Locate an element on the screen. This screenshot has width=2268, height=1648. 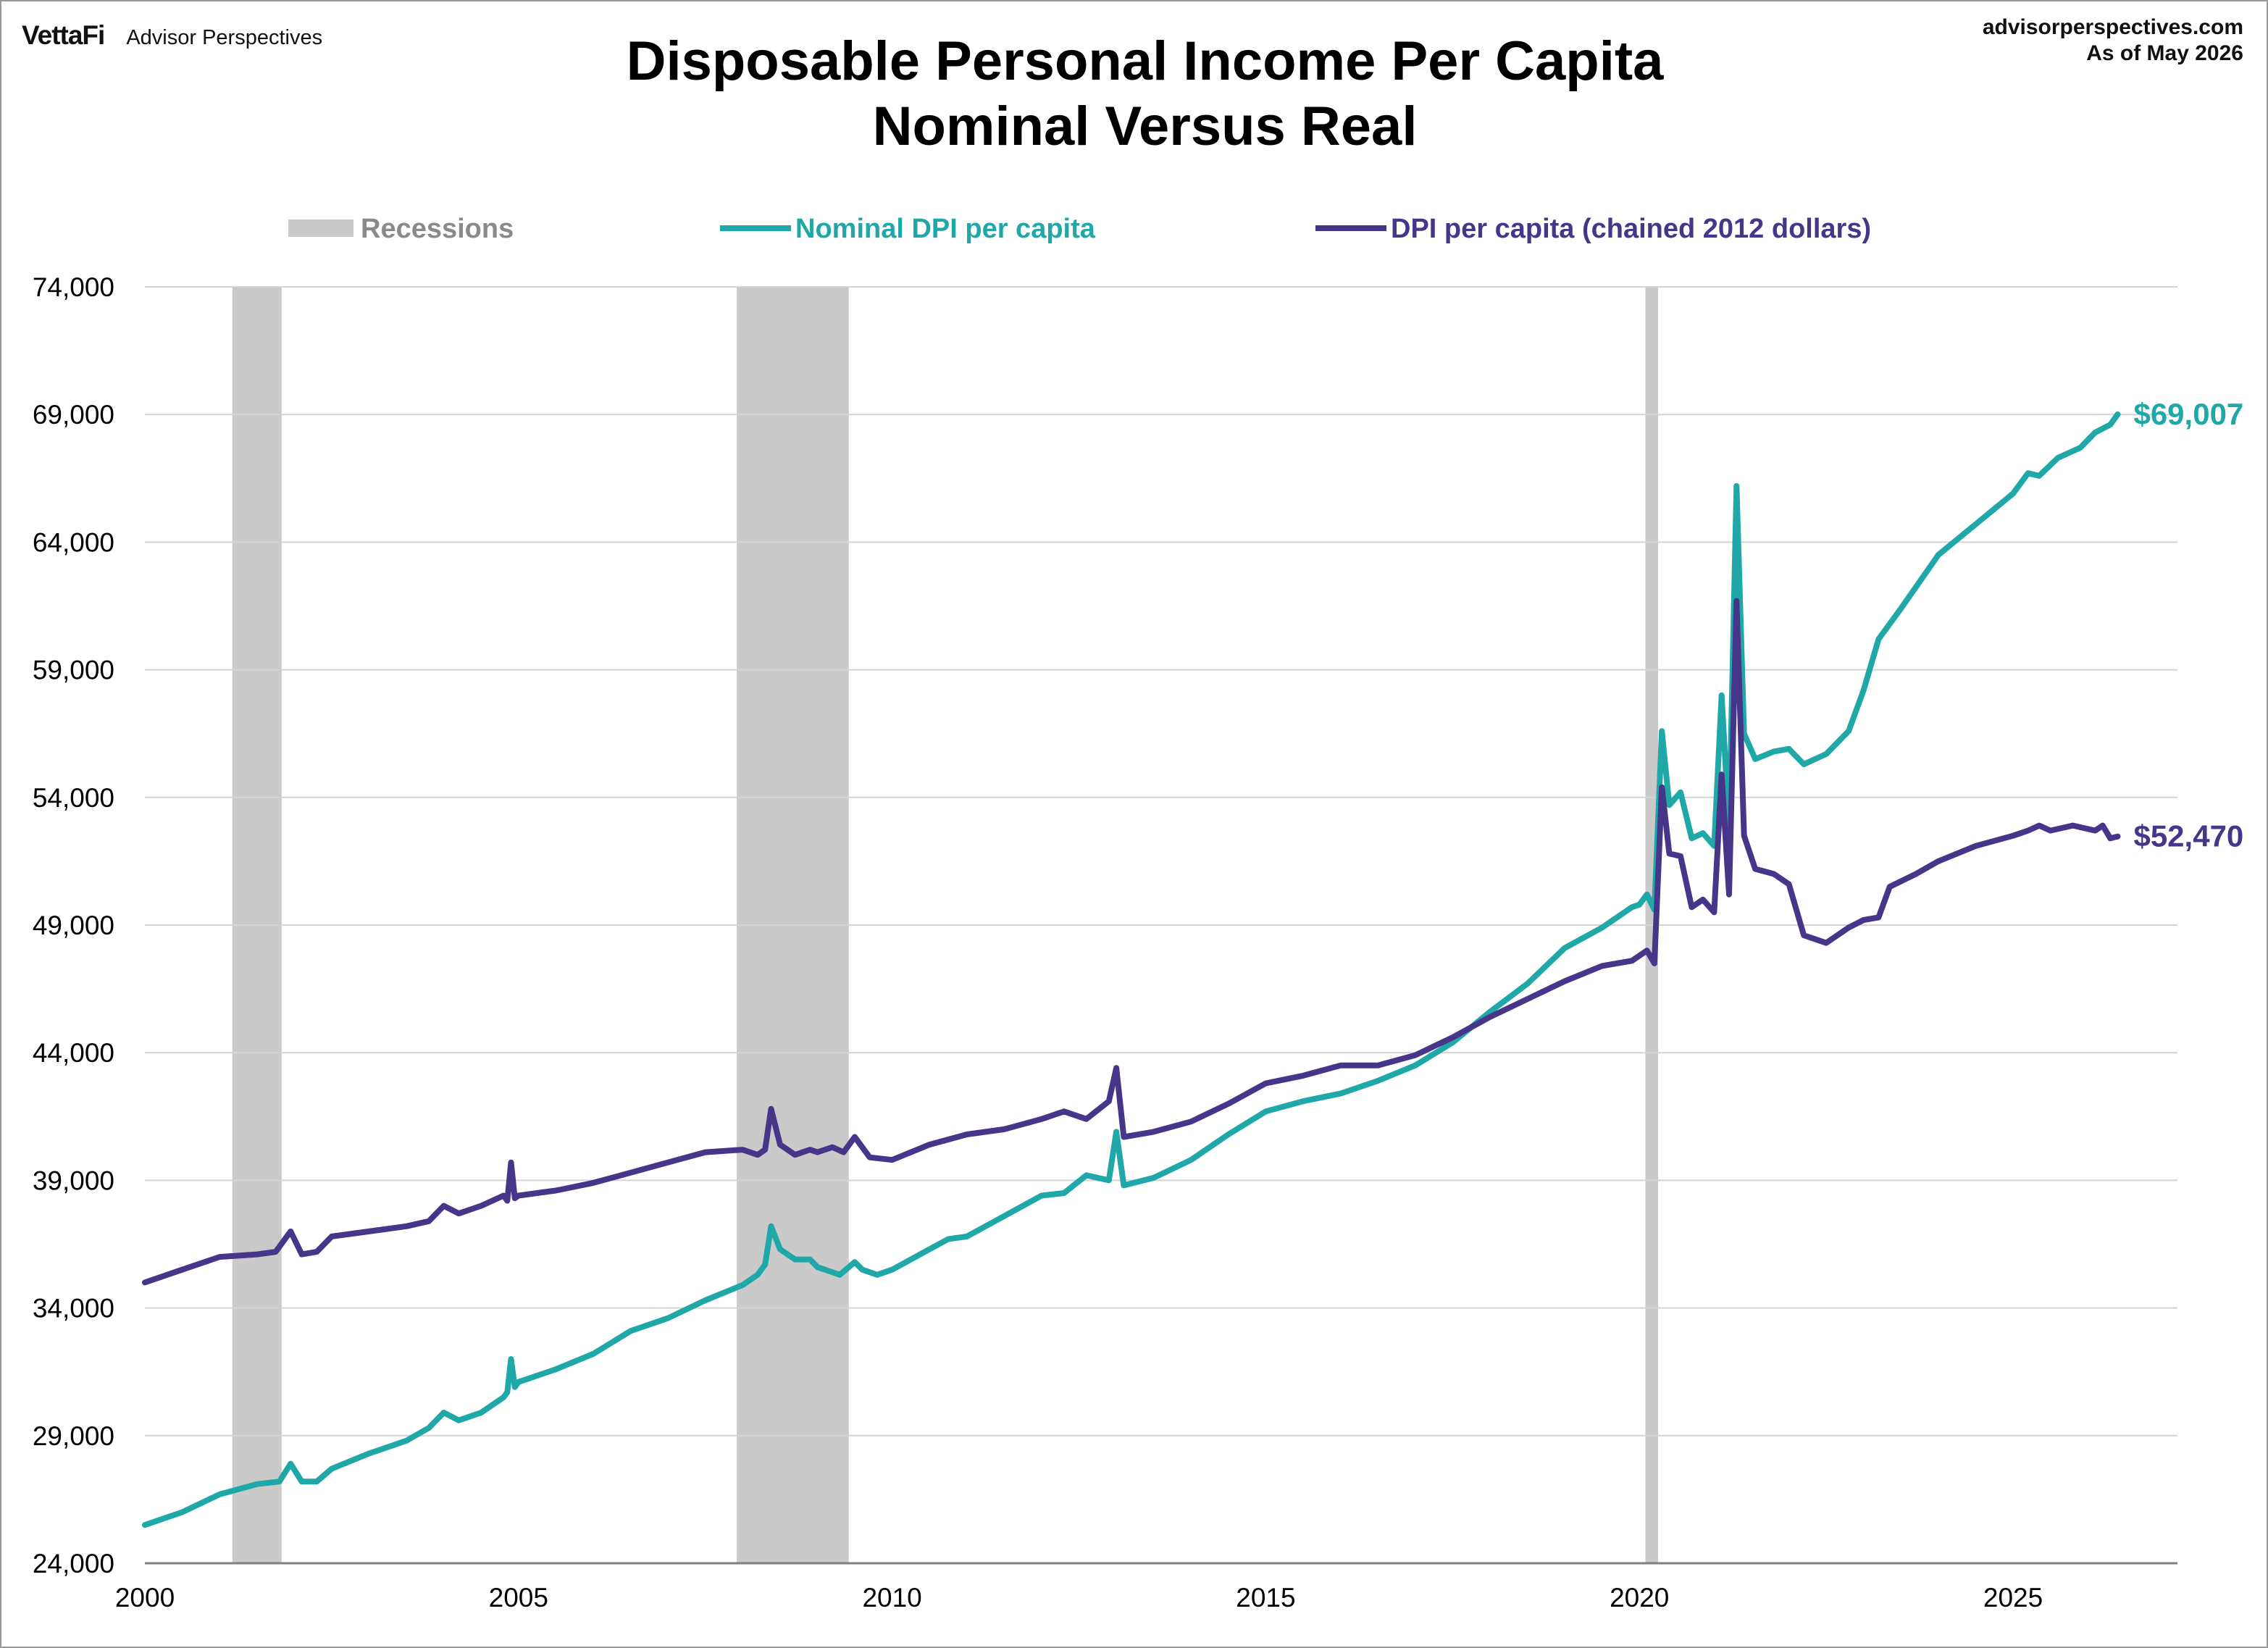
y-tick-label-69000: 69,000 is located at coordinates (74, 415).